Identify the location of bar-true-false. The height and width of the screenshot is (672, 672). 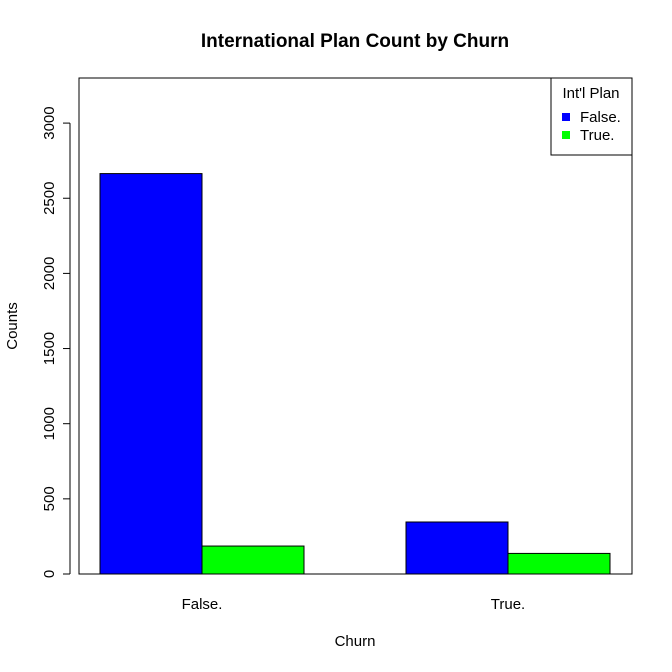
(457, 548).